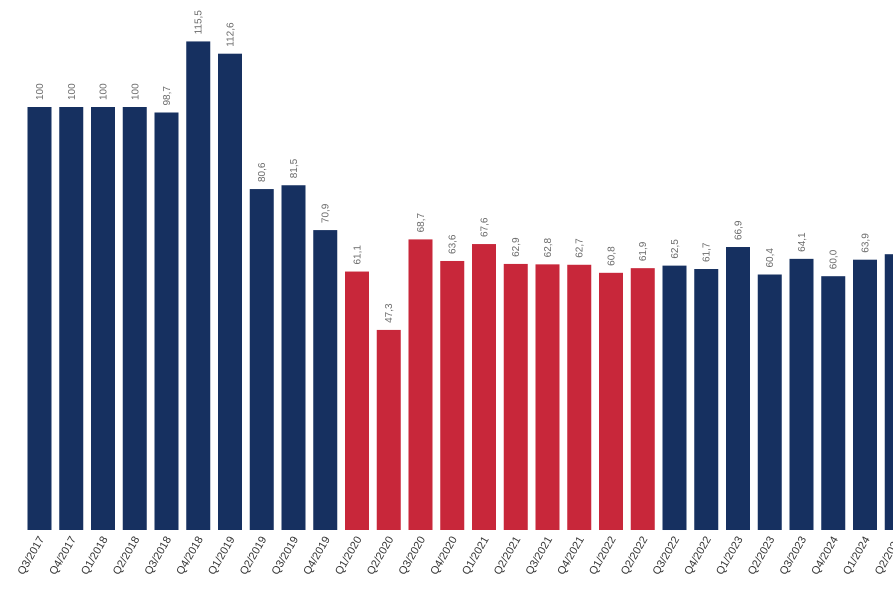  I want to click on data-label: 81,5, so click(294, 168).